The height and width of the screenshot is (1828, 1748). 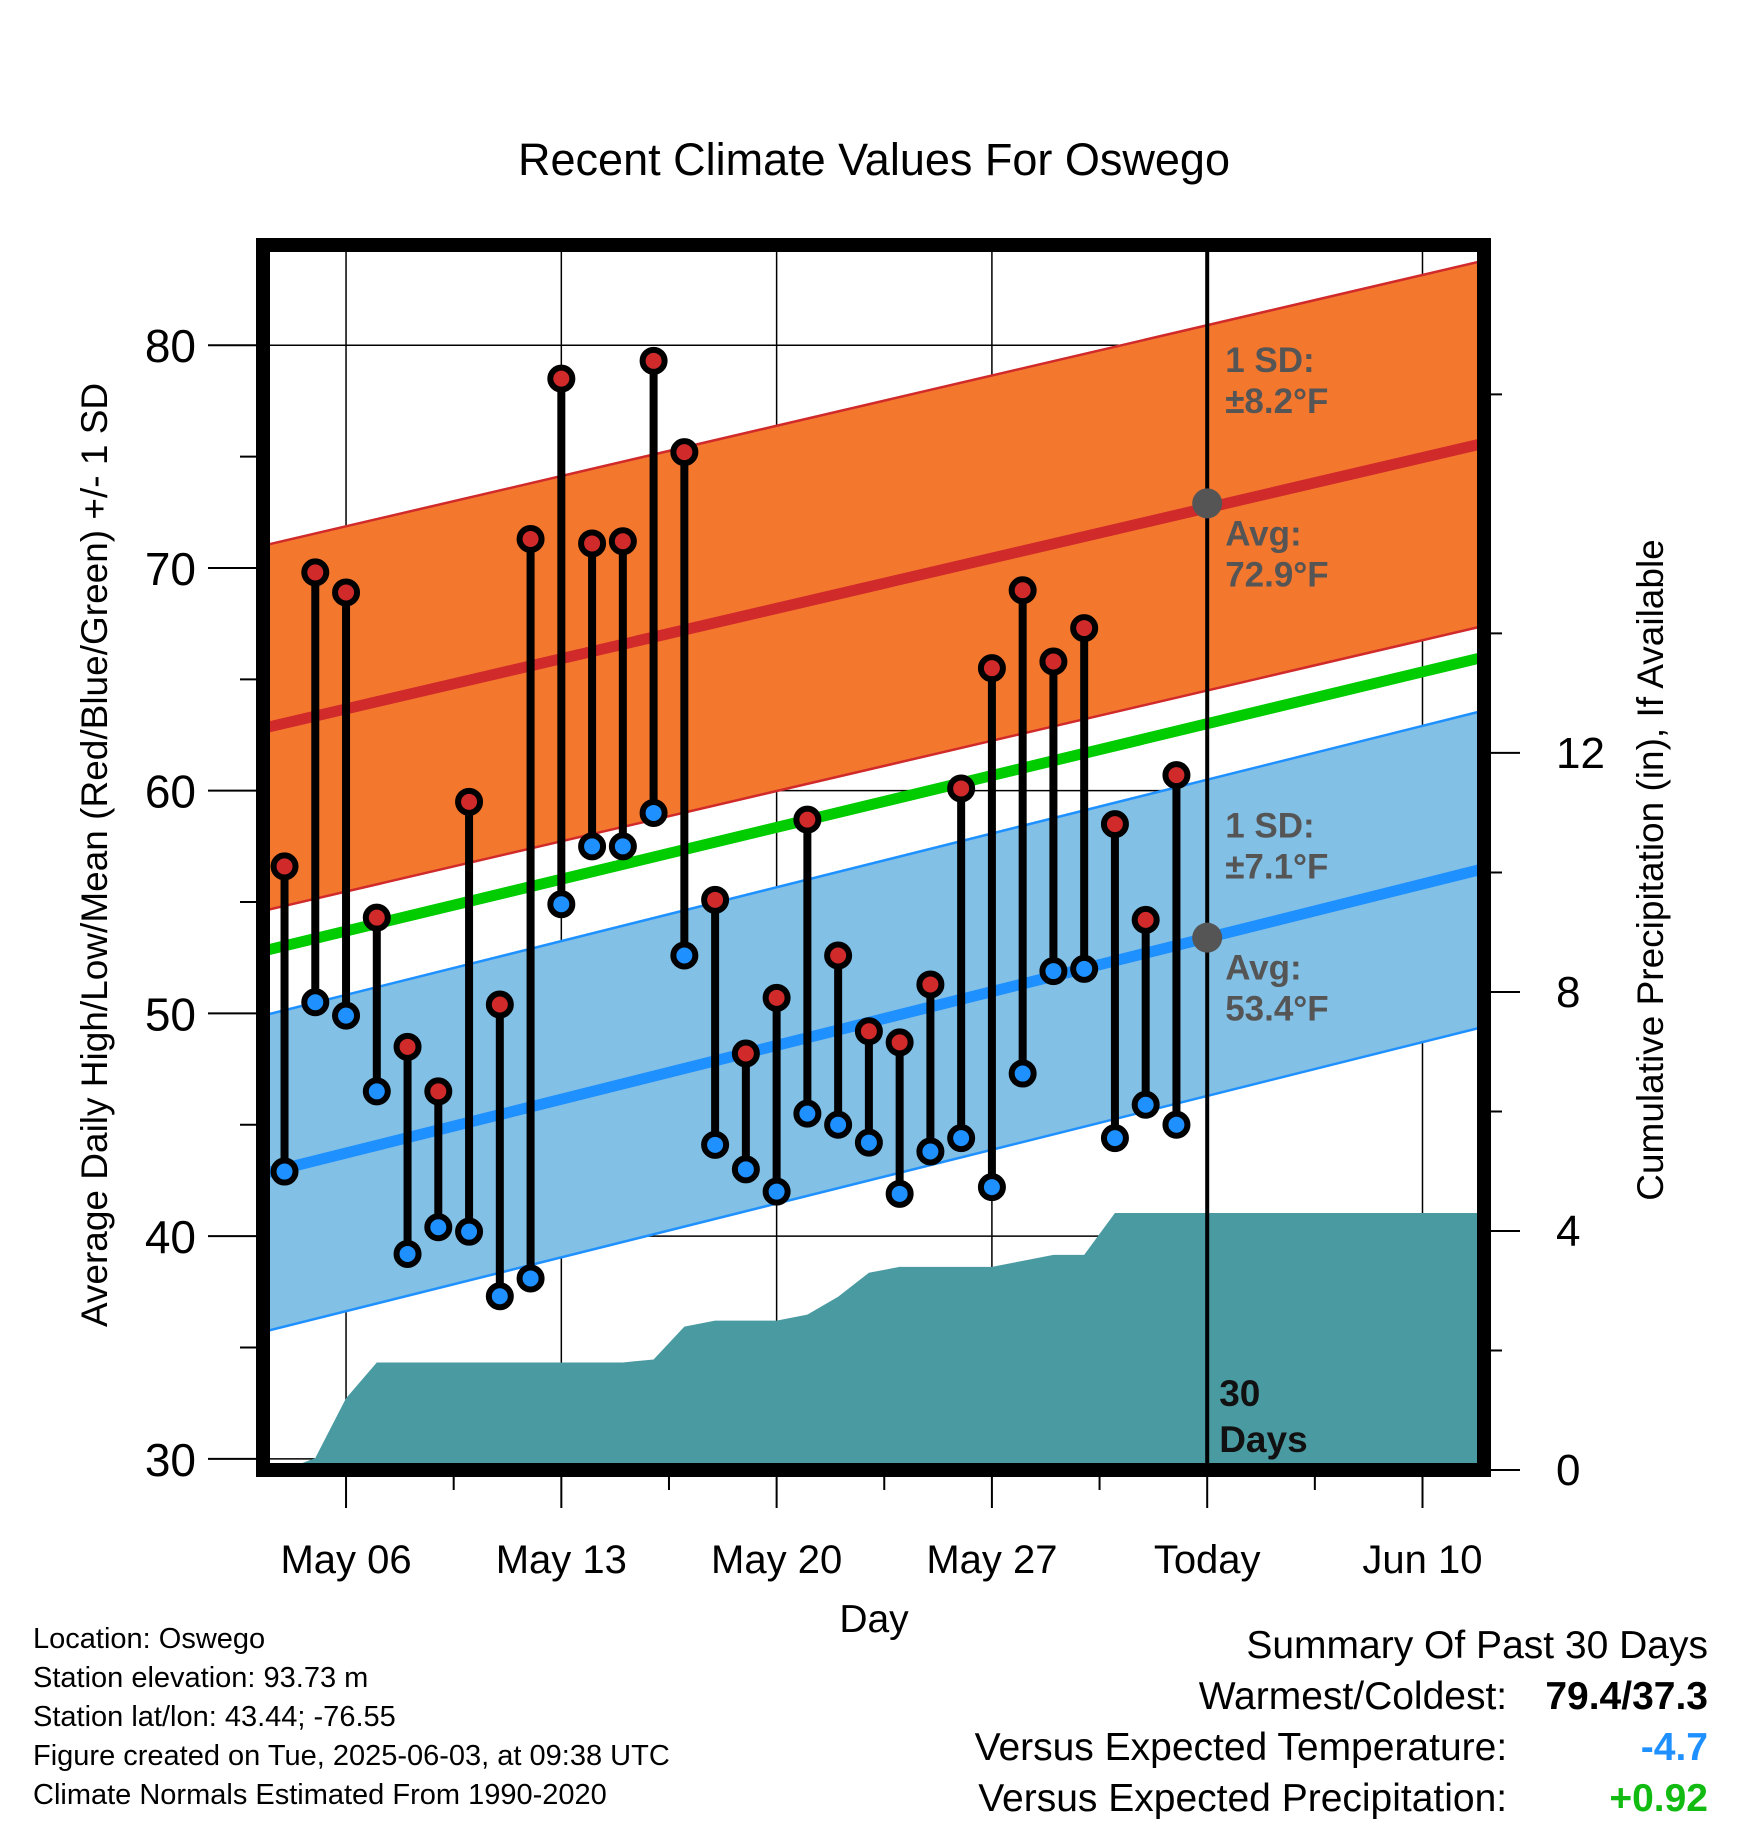 What do you see at coordinates (873, 1341) in the screenshot?
I see `precipitation-area` at bounding box center [873, 1341].